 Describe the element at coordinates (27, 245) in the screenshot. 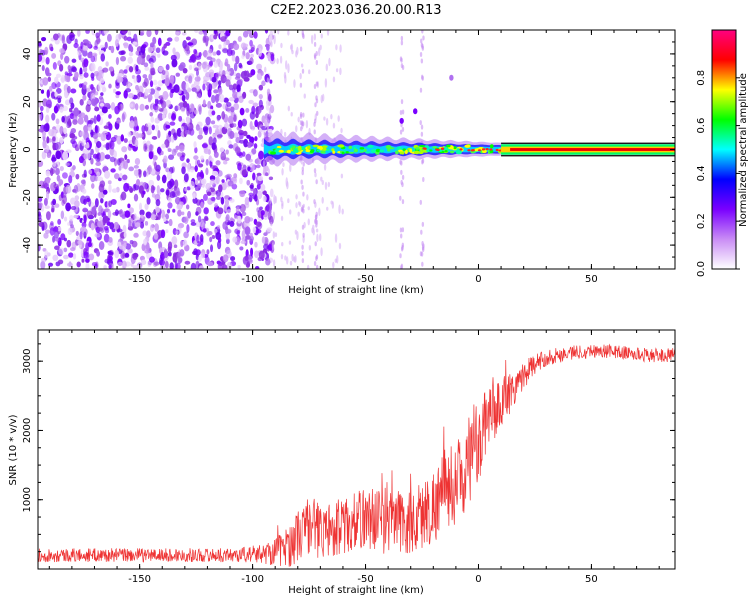

I see `spectrogram-y-tick-label: -40` at that location.